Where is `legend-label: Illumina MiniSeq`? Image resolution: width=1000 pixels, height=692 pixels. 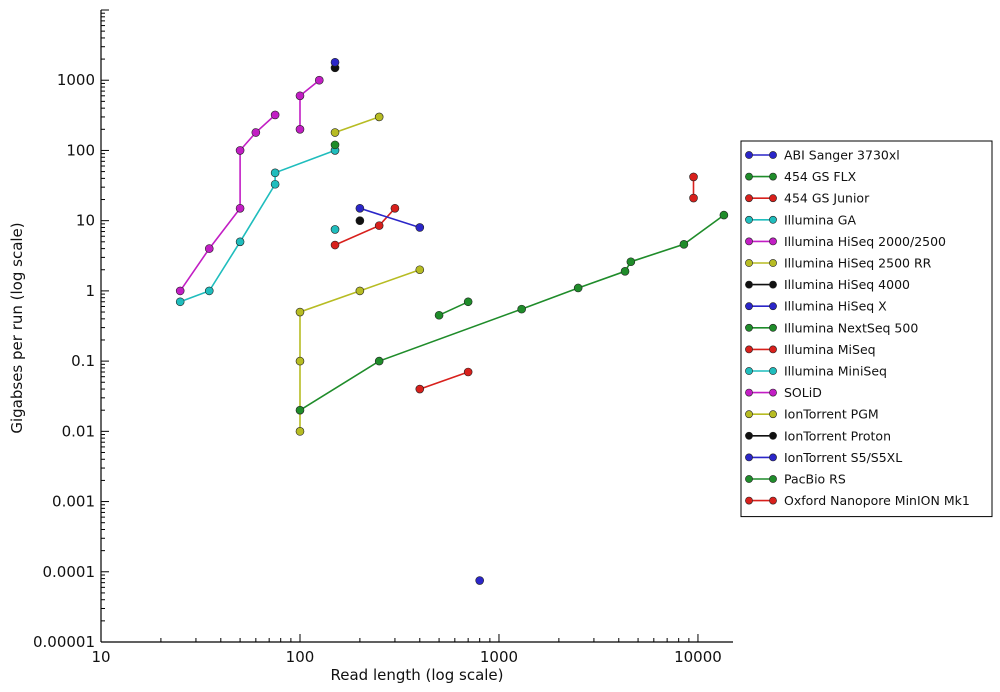
legend-label: Illumina MiniSeq is located at coordinates (835, 371).